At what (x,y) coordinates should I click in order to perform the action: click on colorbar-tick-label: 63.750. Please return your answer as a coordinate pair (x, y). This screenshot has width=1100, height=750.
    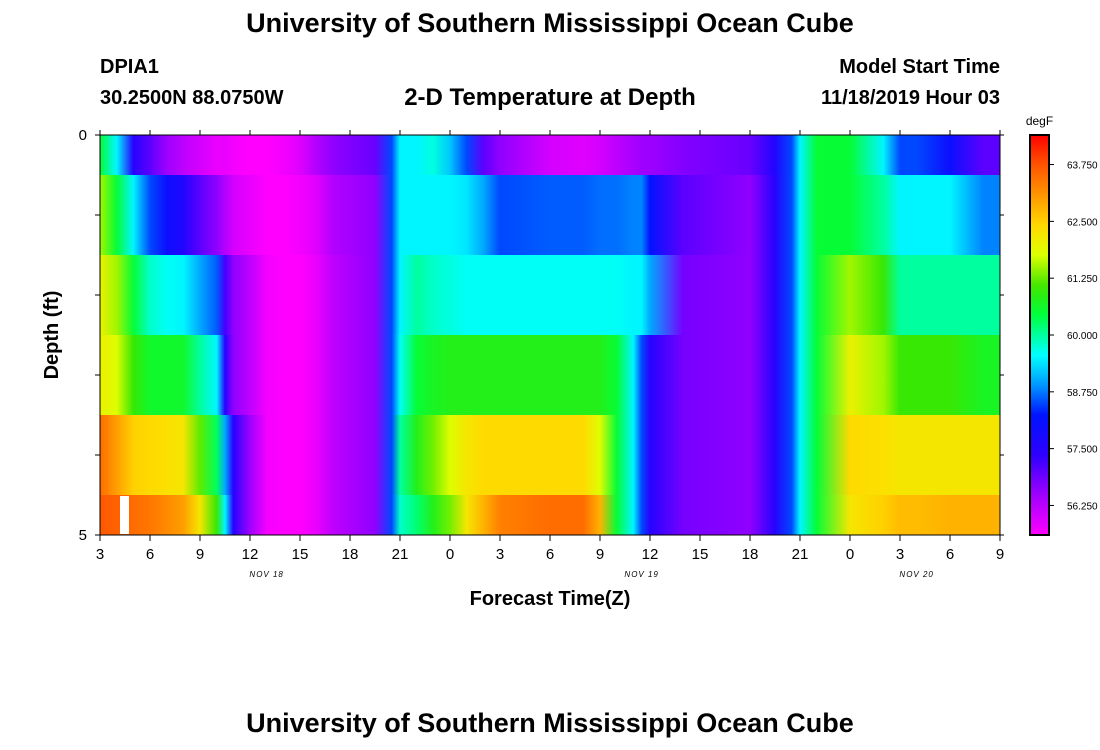
    Looking at the image, I should click on (1082, 166).